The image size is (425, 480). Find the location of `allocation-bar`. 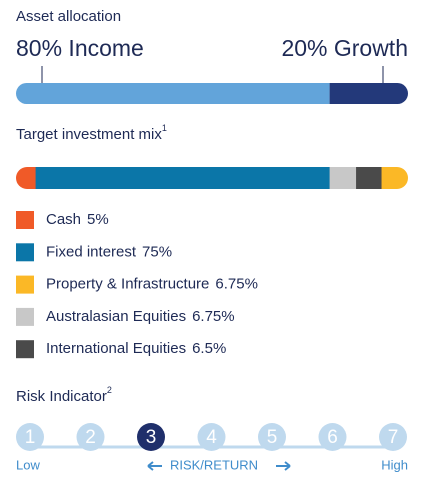

allocation-bar is located at coordinates (212, 93).